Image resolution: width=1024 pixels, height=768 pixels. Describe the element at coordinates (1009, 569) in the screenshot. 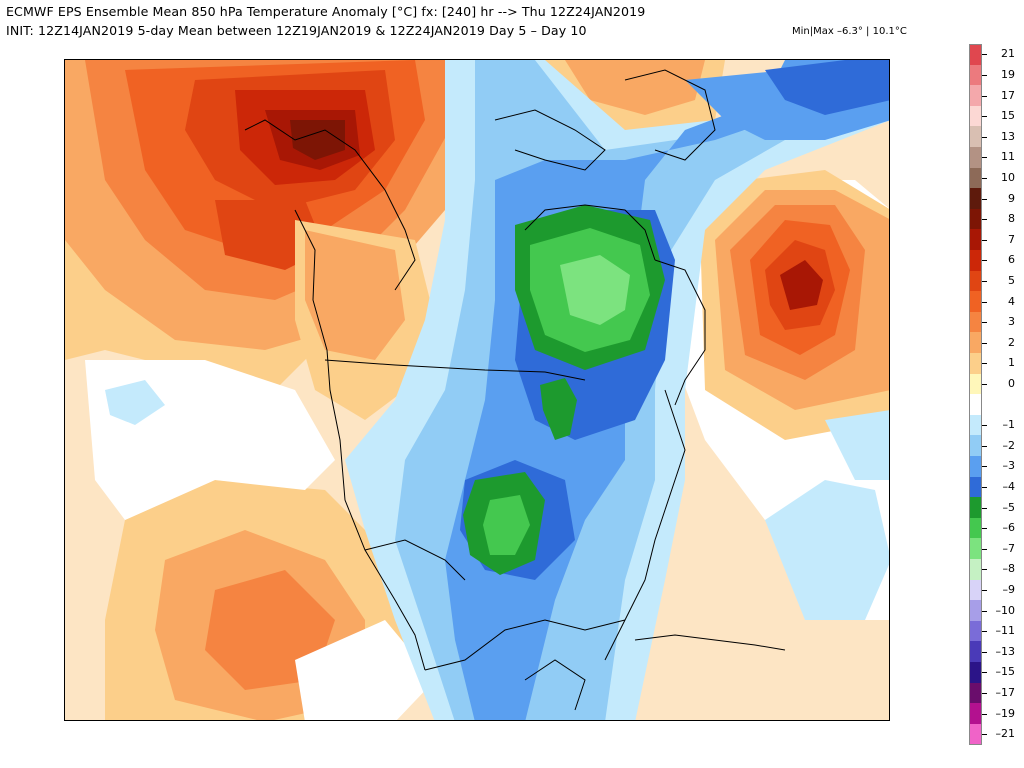

I see `legend-label: –8` at that location.